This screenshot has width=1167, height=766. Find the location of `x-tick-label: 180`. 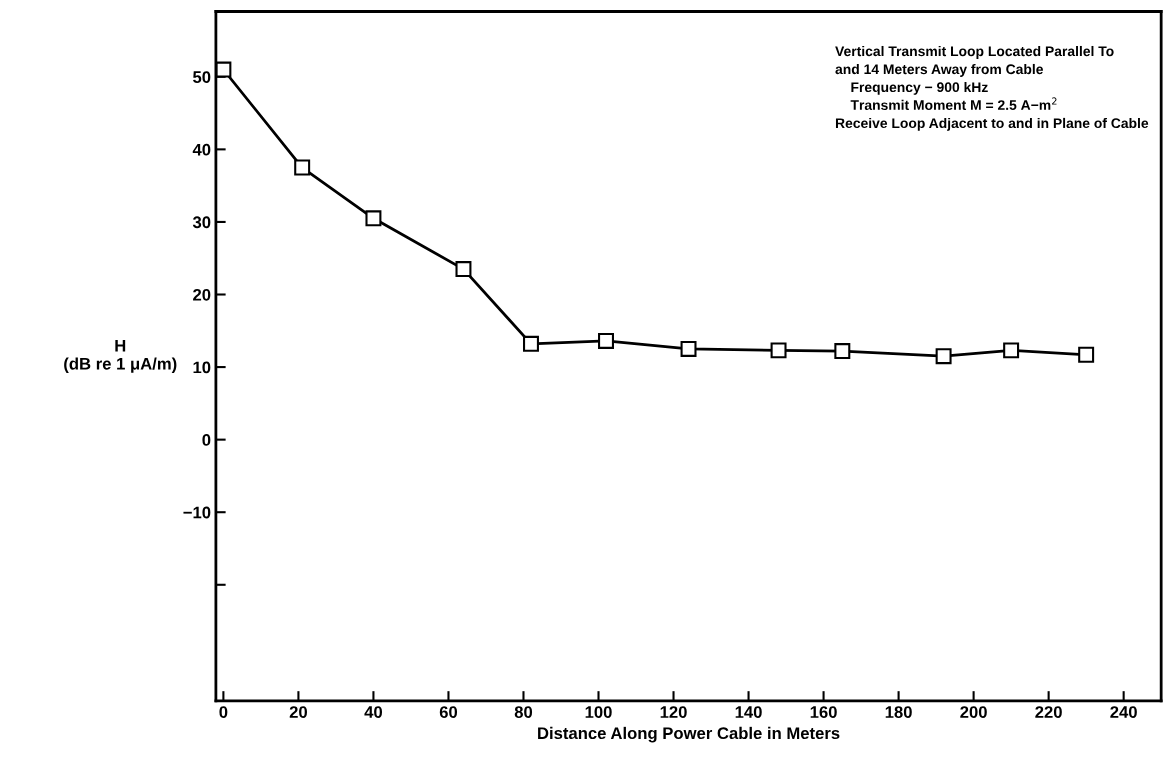

x-tick-label: 180 is located at coordinates (898, 712).